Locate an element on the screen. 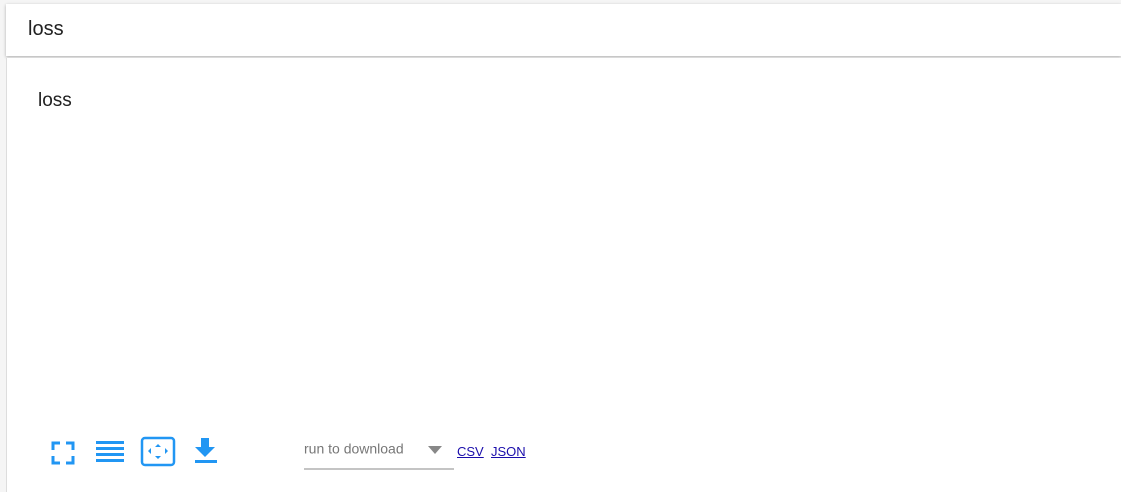 The height and width of the screenshot is (492, 1121). fit-domain-icon is located at coordinates (158, 451).